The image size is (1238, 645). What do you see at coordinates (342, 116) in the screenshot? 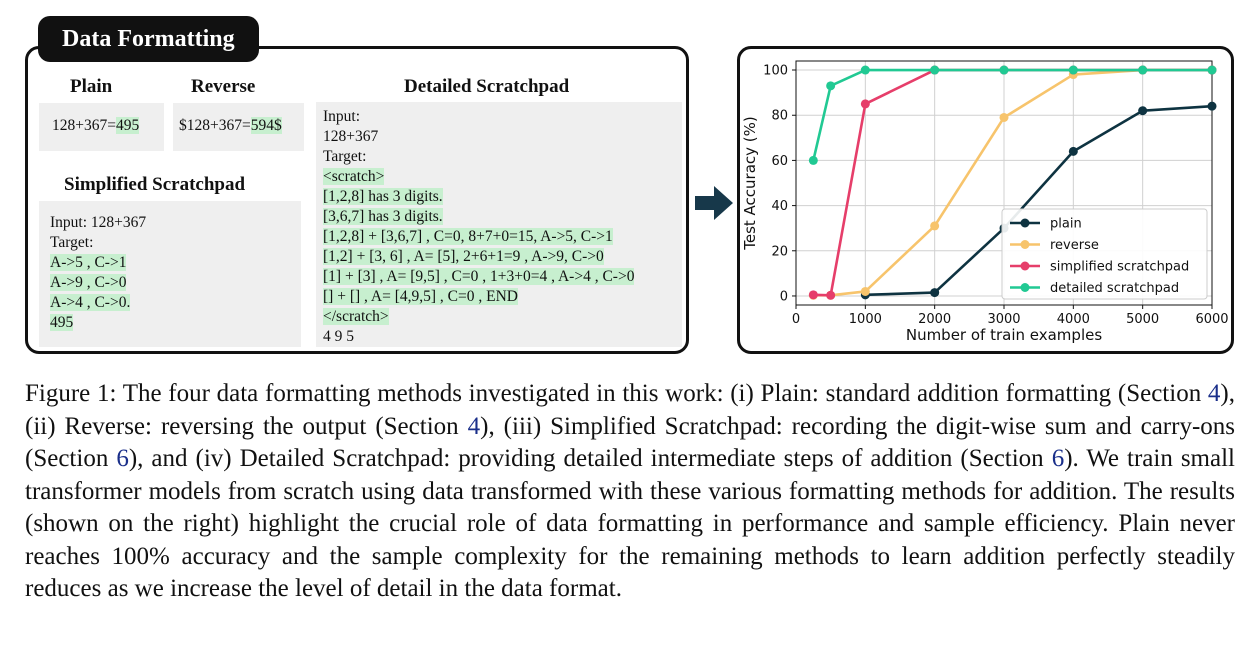
I see `detailed-line: Input:` at bounding box center [342, 116].